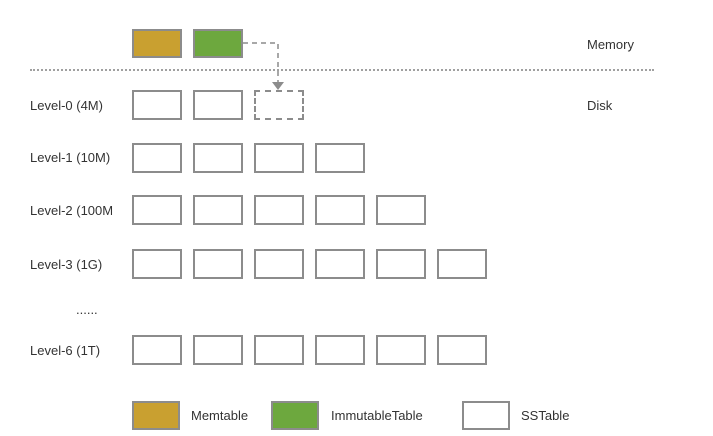 Image resolution: width=713 pixels, height=436 pixels. What do you see at coordinates (72, 210) in the screenshot?
I see `level-2-label: Level-2 (100M` at bounding box center [72, 210].